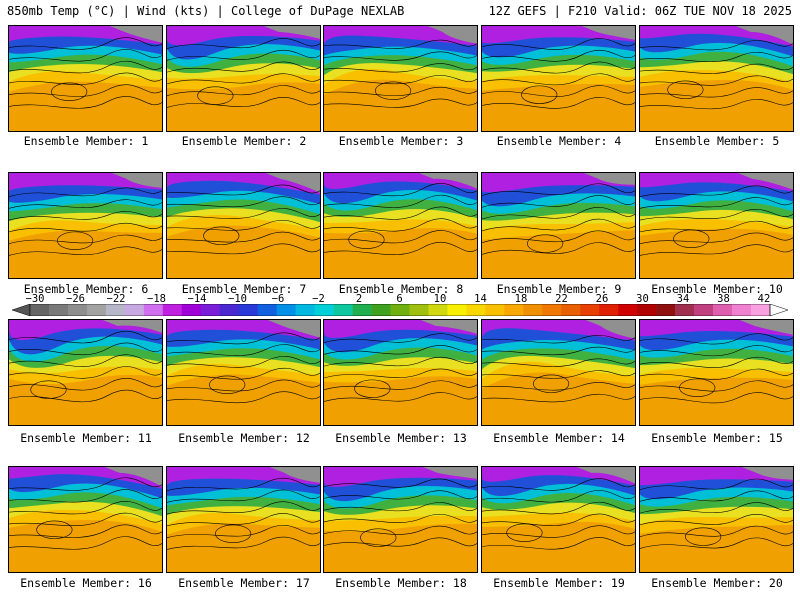  Describe the element at coordinates (75, 299) in the screenshot. I see `colorbar-tick-label: −26` at that location.